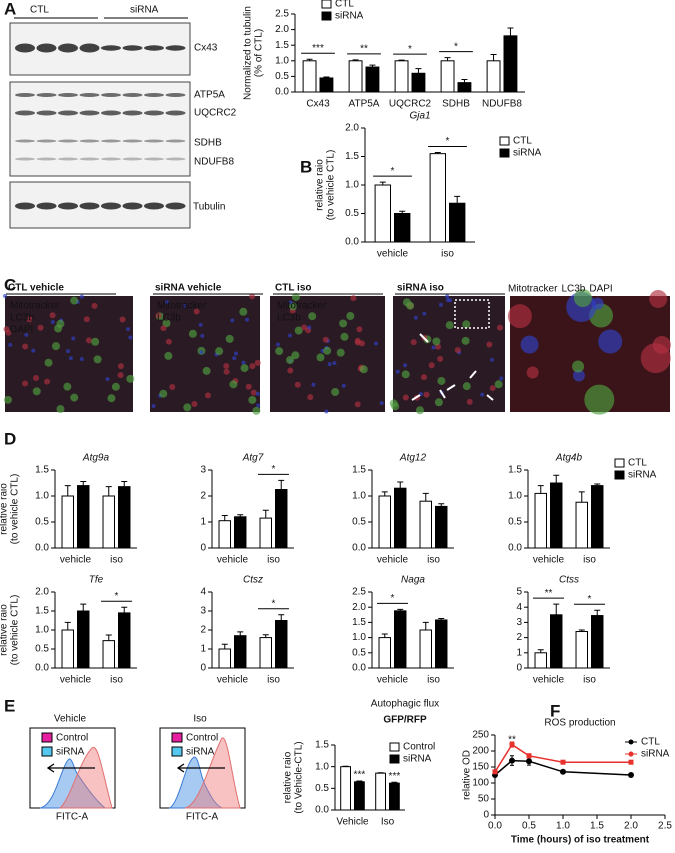 Image resolution: width=675 pixels, height=853 pixels. What do you see at coordinates (253, 458) in the screenshot?
I see `chart-title: Atg7` at bounding box center [253, 458].